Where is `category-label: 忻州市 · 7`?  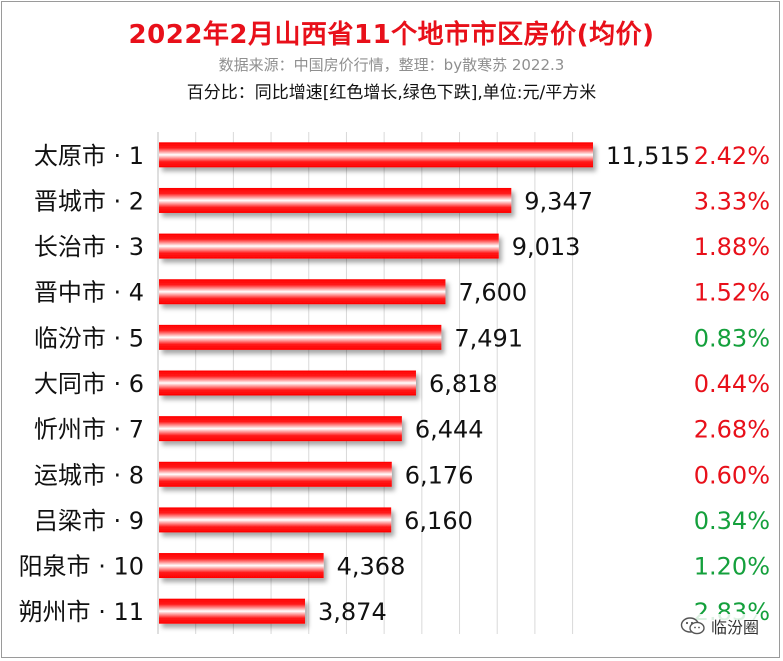 category-label: 忻州市 · 7 is located at coordinates (89, 430).